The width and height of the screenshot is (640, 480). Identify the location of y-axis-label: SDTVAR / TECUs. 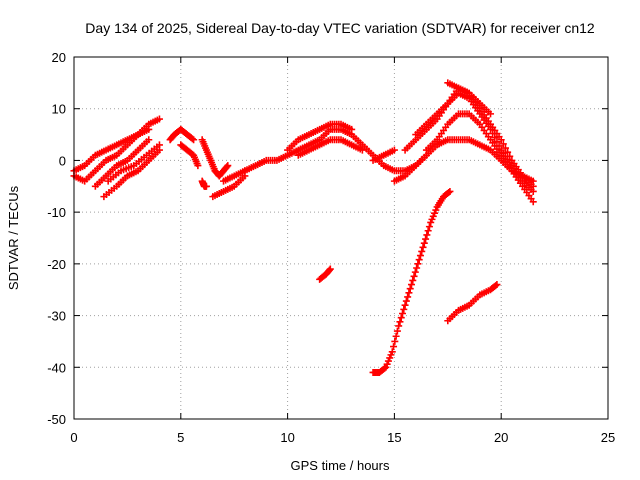
(13, 237).